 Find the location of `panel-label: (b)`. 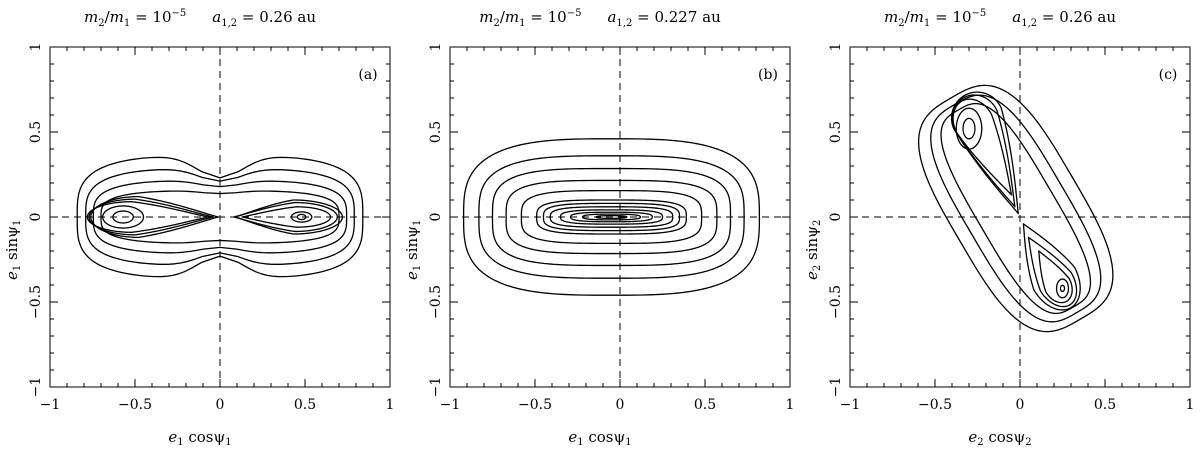

panel-label: (b) is located at coordinates (768, 75).